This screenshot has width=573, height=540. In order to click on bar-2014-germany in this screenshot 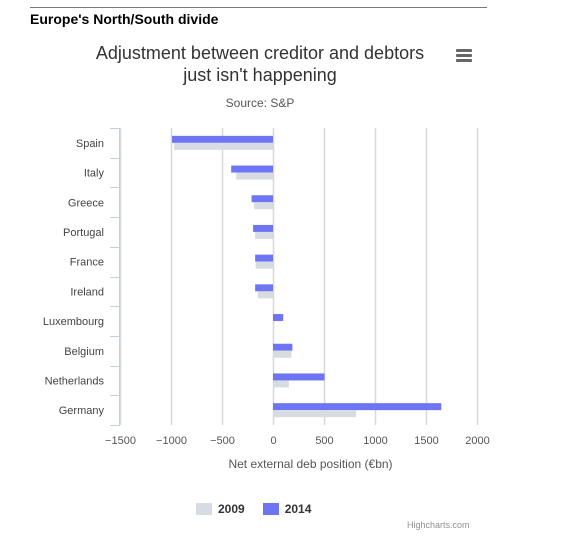, I will do `click(357, 407)`.